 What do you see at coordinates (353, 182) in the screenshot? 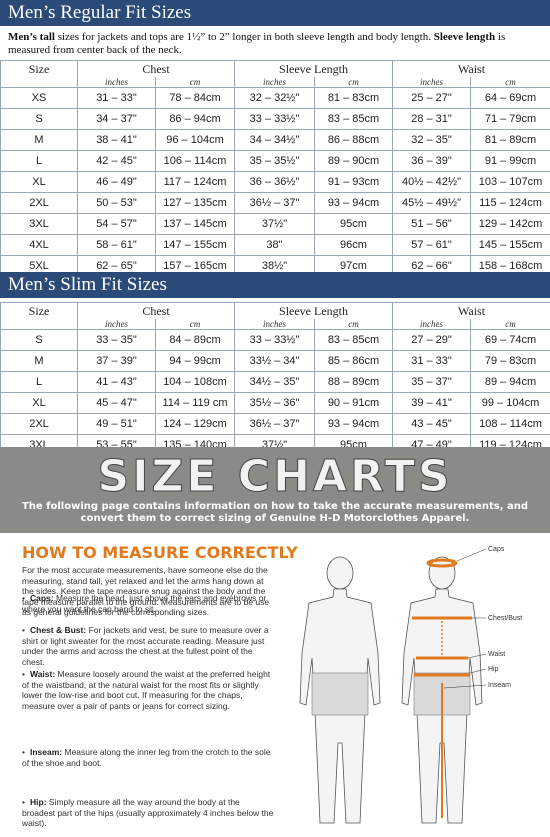
I see `value-cell: 91 – 93cm` at bounding box center [353, 182].